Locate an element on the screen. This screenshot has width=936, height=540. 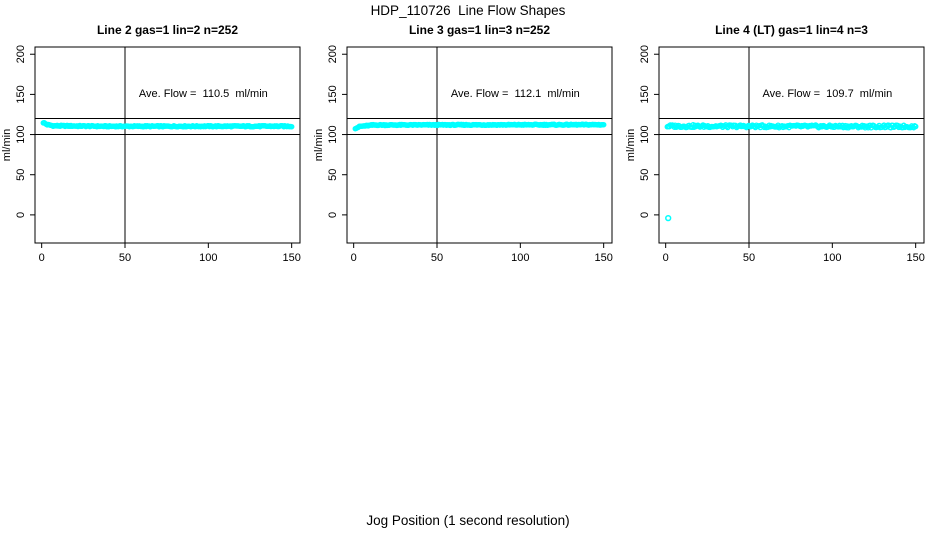
x-axis-title: Jog Position (1 second resolution) is located at coordinates (468, 520).